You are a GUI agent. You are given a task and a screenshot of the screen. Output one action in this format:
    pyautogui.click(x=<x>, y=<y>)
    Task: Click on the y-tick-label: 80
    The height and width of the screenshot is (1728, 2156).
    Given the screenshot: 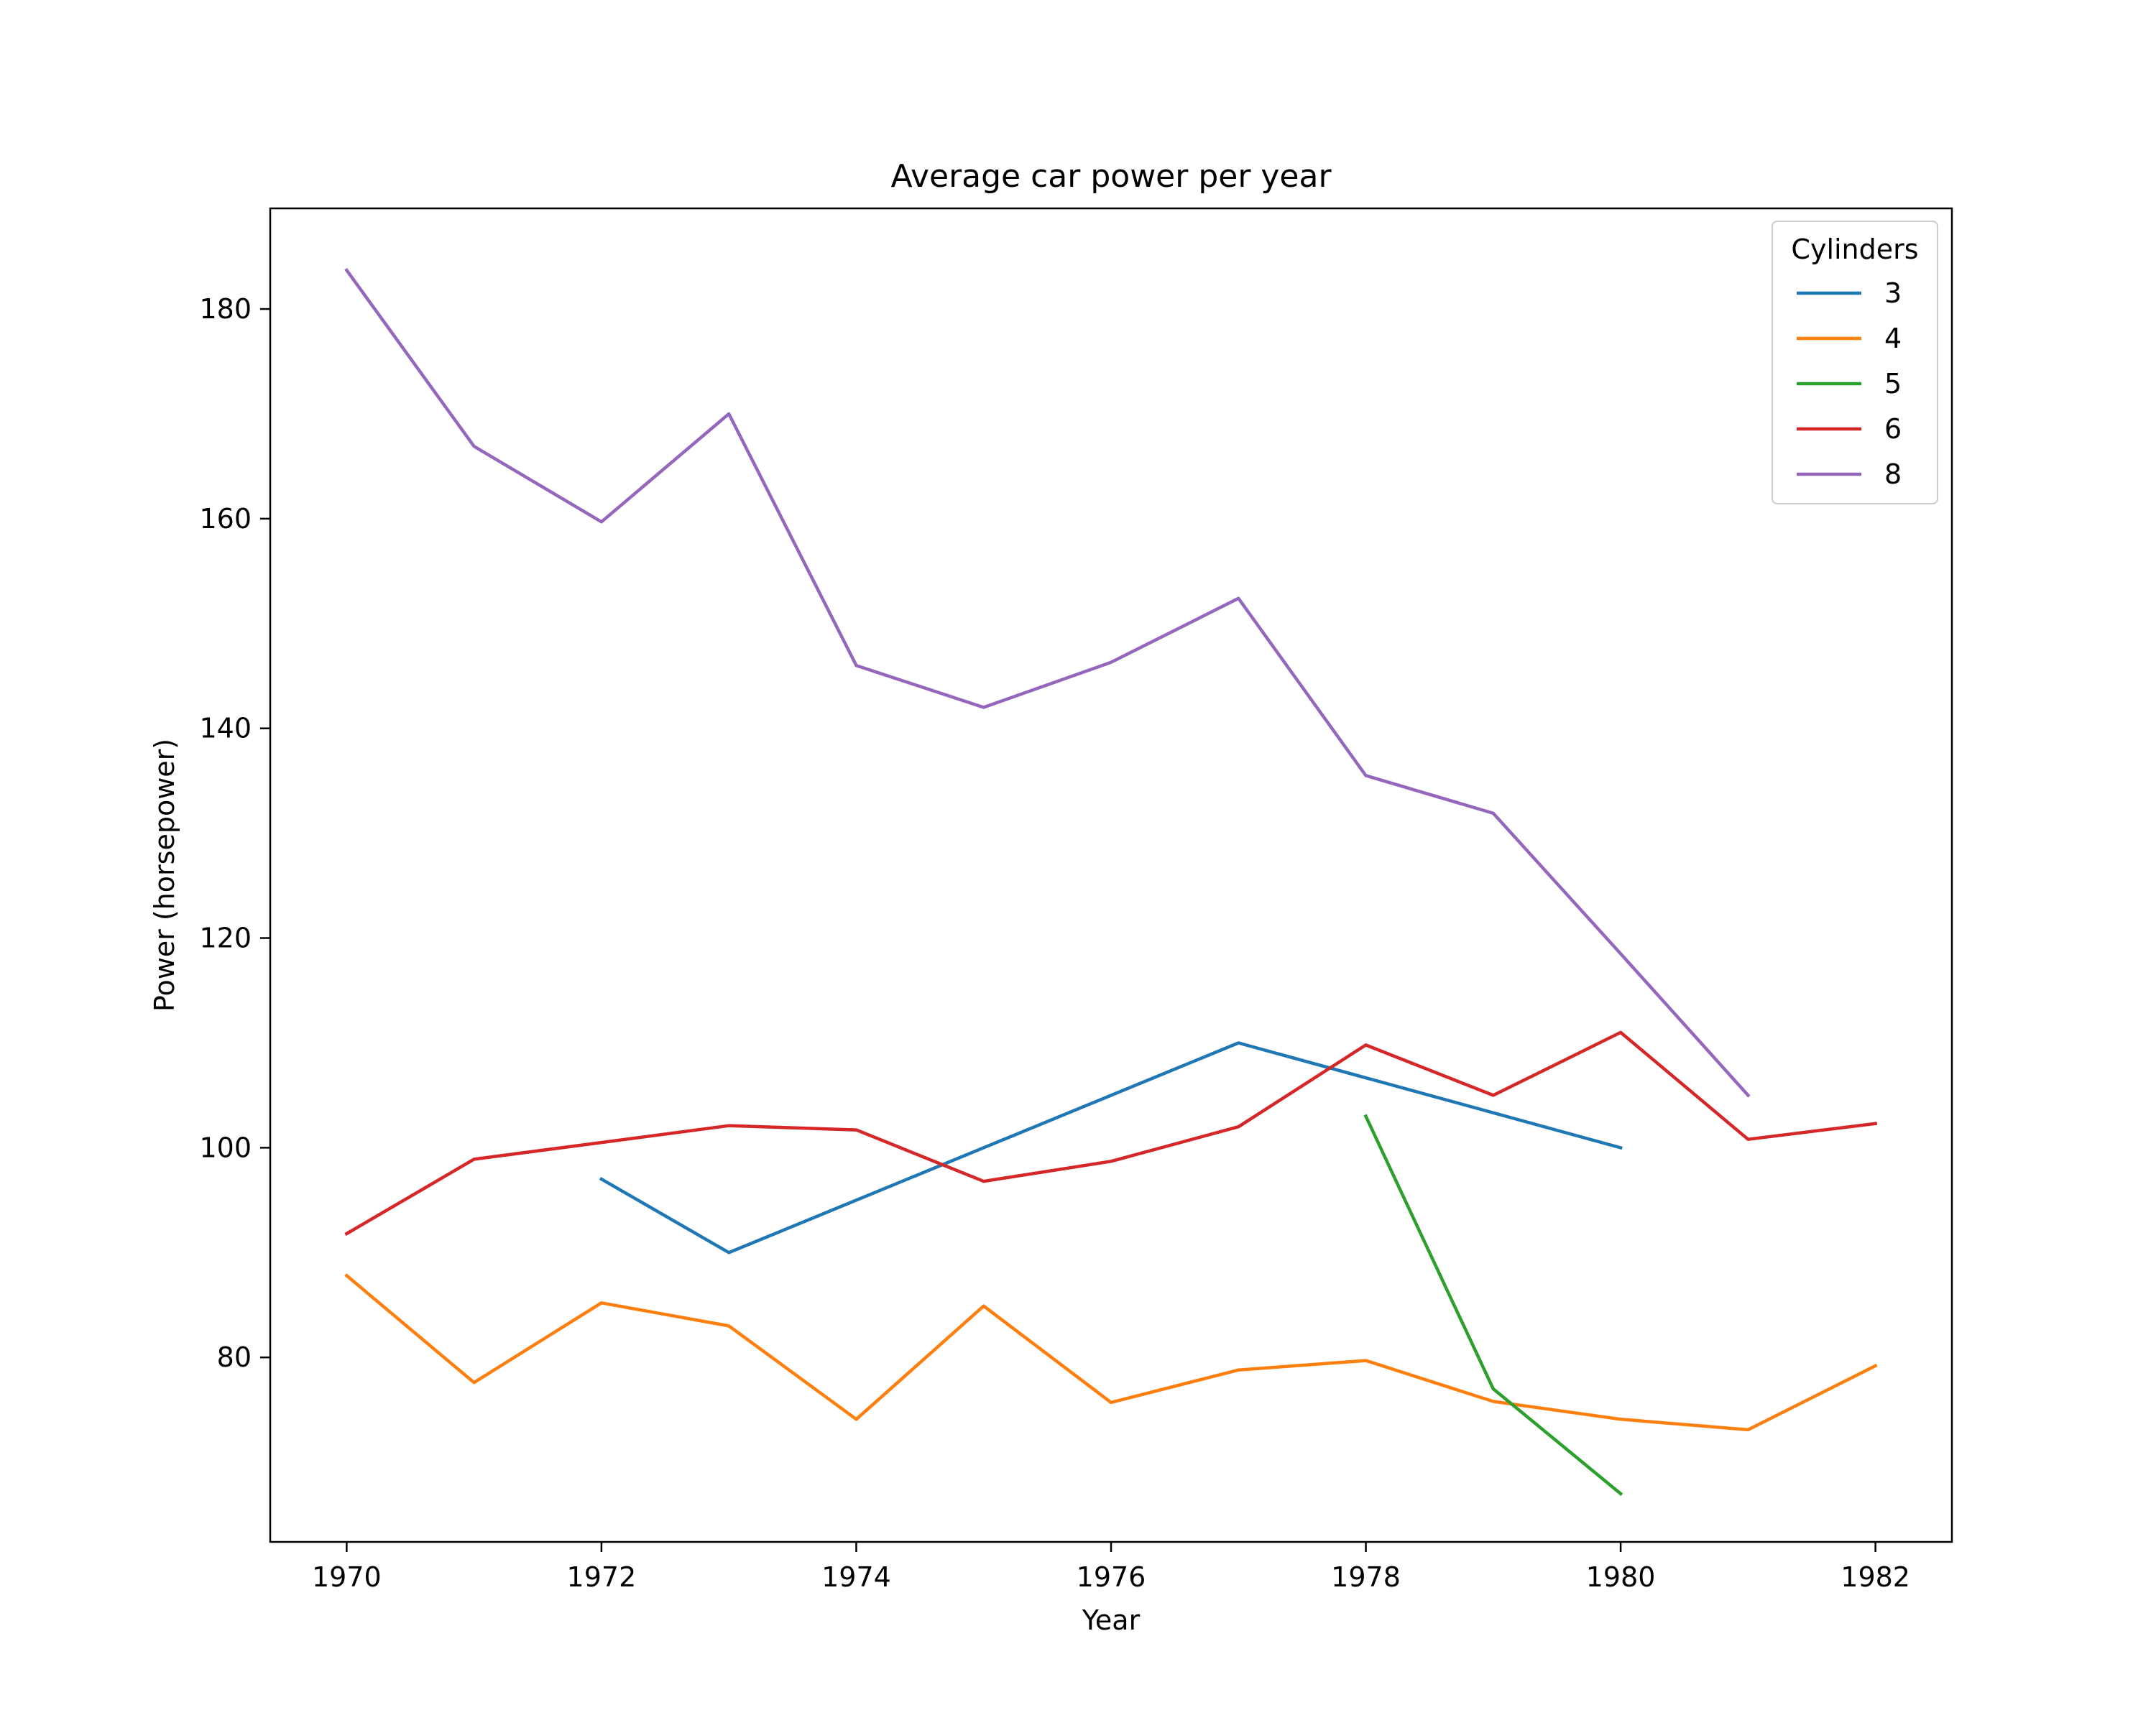 What is the action you would take?
    pyautogui.click(x=234, y=1357)
    